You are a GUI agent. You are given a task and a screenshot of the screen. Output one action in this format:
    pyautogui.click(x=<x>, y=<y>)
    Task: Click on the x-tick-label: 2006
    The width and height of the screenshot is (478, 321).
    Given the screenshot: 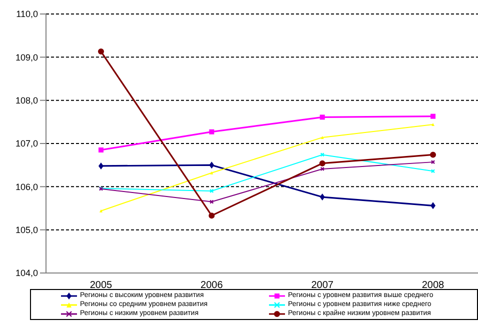 What is the action you would take?
    pyautogui.click(x=212, y=286)
    